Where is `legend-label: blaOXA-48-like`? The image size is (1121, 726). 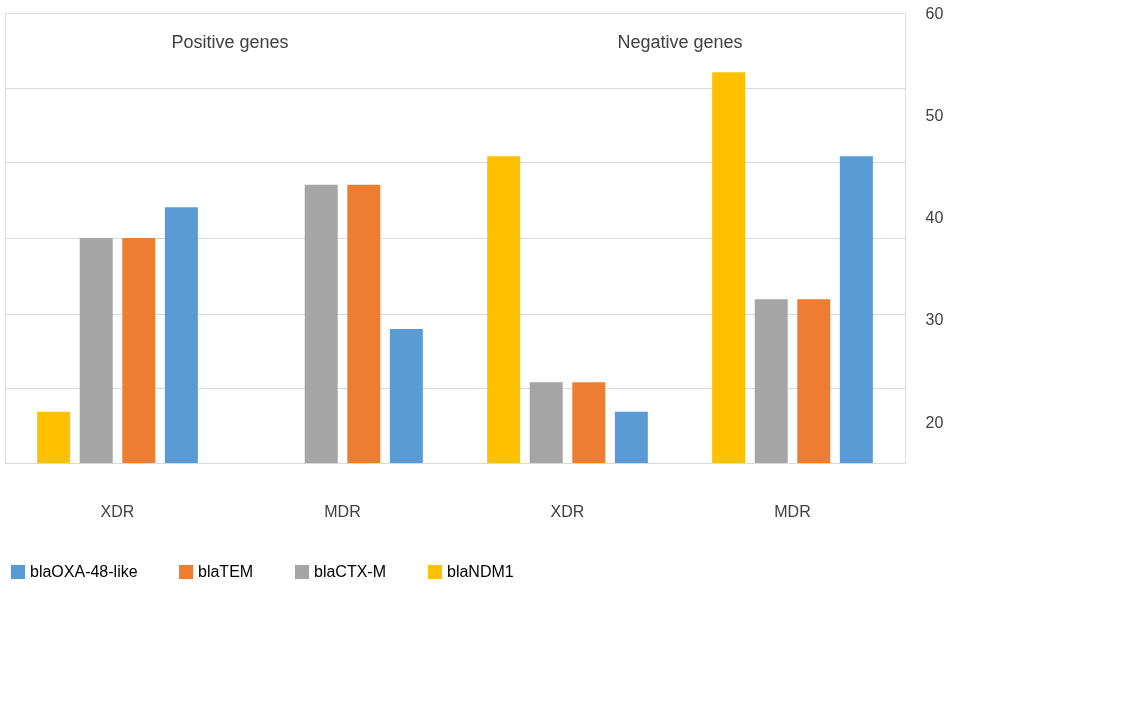
legend-label: blaOXA-48-like is located at coordinates (84, 571).